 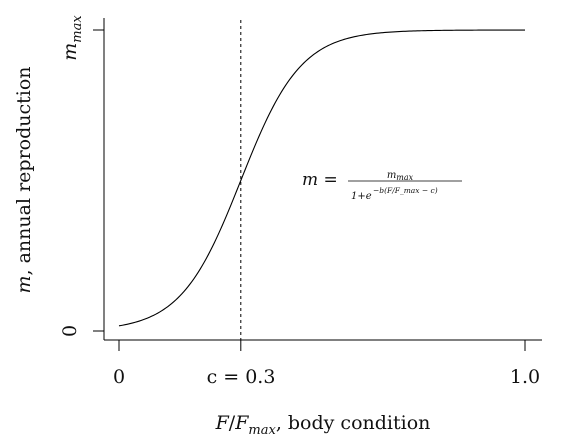 I want to click on y-tick-label-0: 0, so click(x=70, y=331).